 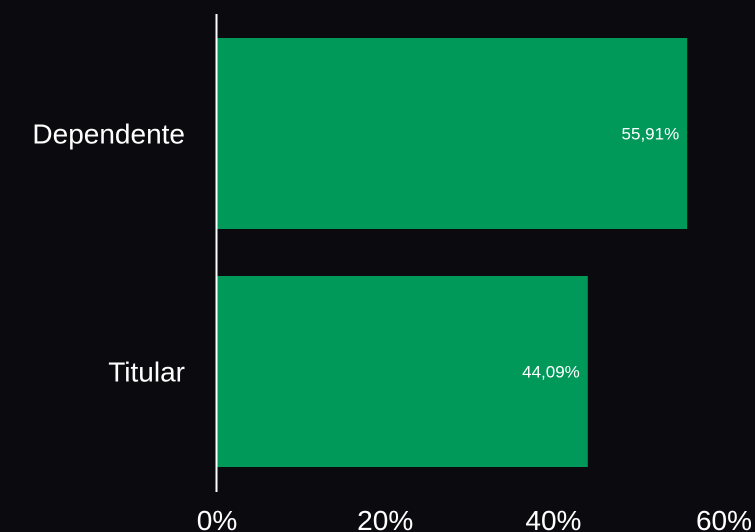 What do you see at coordinates (551, 372) in the screenshot?
I see `data-label-titular: 44,09%` at bounding box center [551, 372].